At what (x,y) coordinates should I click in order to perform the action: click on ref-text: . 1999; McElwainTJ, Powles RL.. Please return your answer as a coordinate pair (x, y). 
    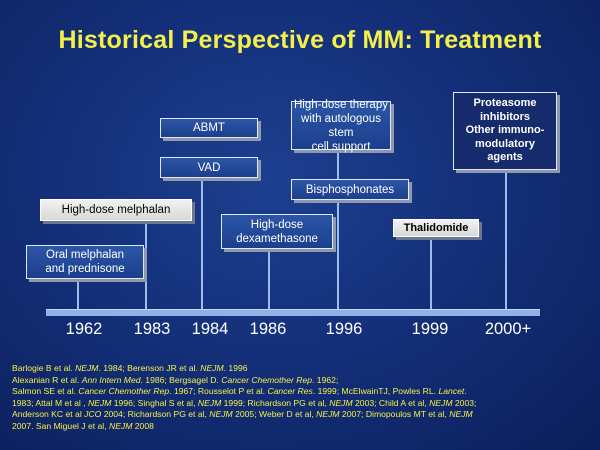
    Looking at the image, I should click on (375, 391).